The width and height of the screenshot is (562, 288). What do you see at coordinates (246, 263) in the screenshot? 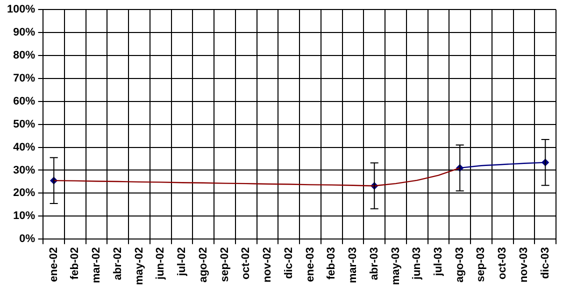
I see `x-tick-label: oct-02` at bounding box center [246, 263].